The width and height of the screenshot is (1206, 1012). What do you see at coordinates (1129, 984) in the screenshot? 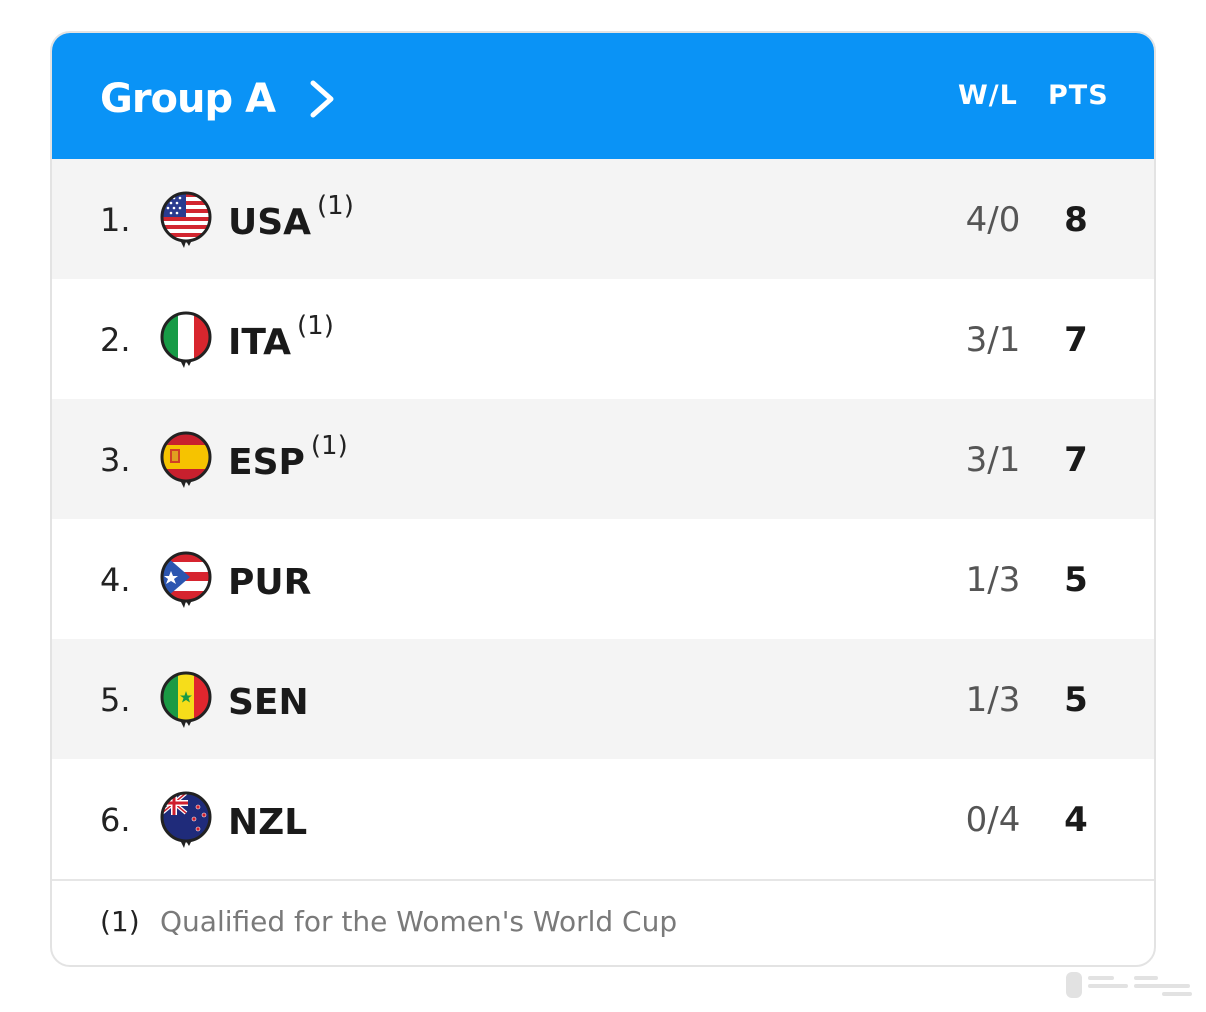
I see `watermark-icon` at bounding box center [1129, 984].